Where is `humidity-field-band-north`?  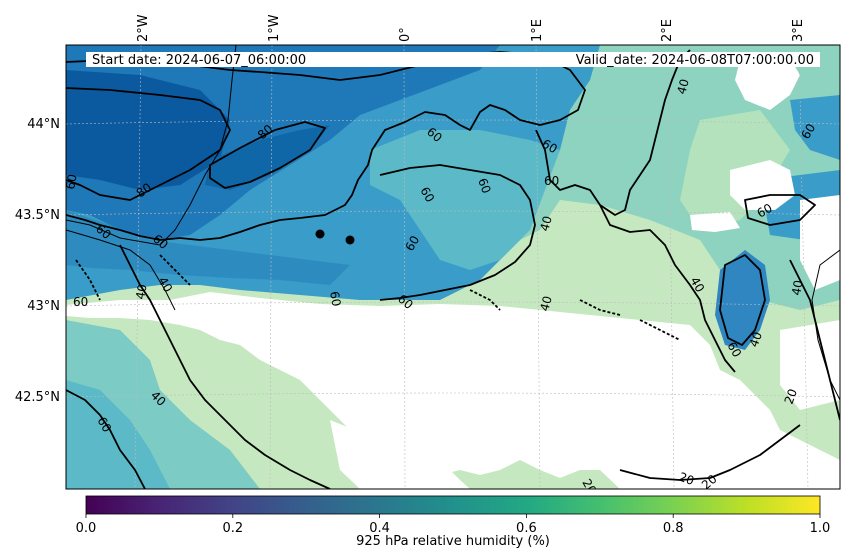
humidity-field-band-north is located at coordinates (208, 247).